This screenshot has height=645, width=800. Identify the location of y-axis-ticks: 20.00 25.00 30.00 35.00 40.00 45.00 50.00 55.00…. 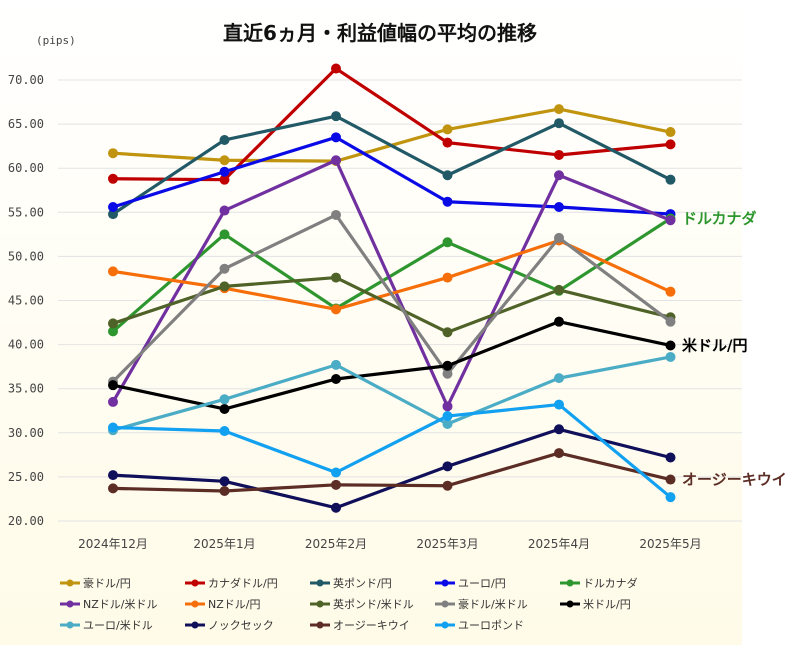
(26, 300).